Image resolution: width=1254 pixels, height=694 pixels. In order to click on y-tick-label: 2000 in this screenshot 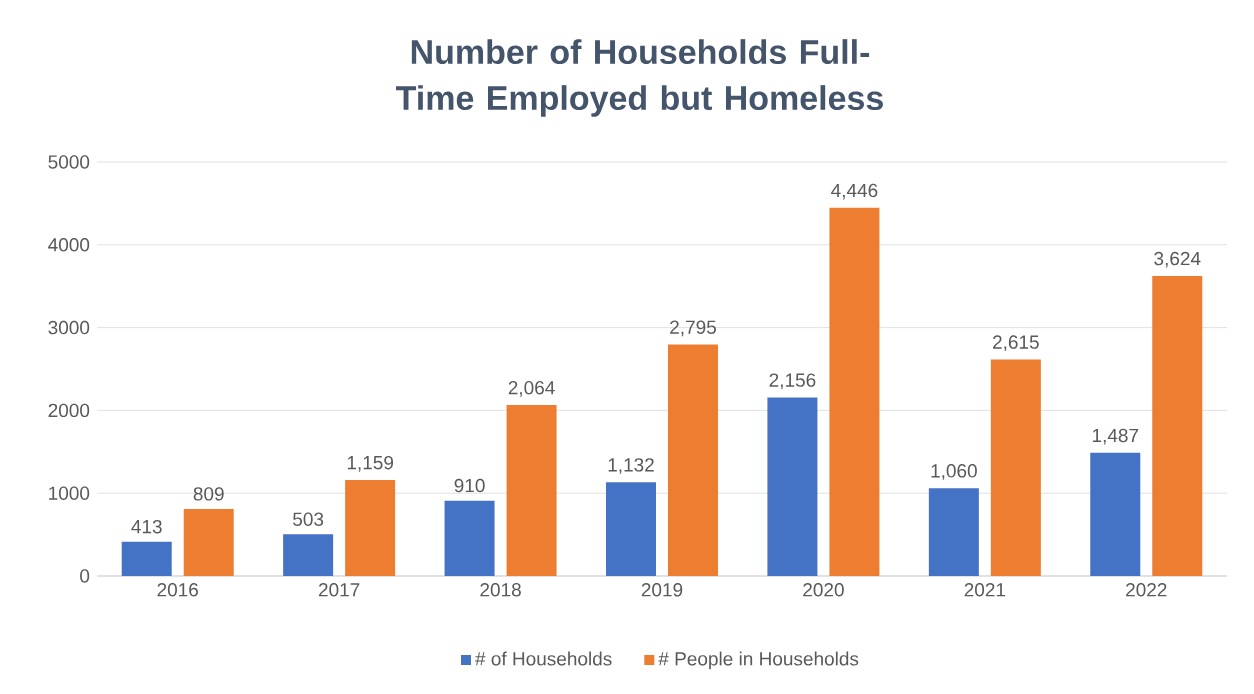, I will do `click(69, 410)`.